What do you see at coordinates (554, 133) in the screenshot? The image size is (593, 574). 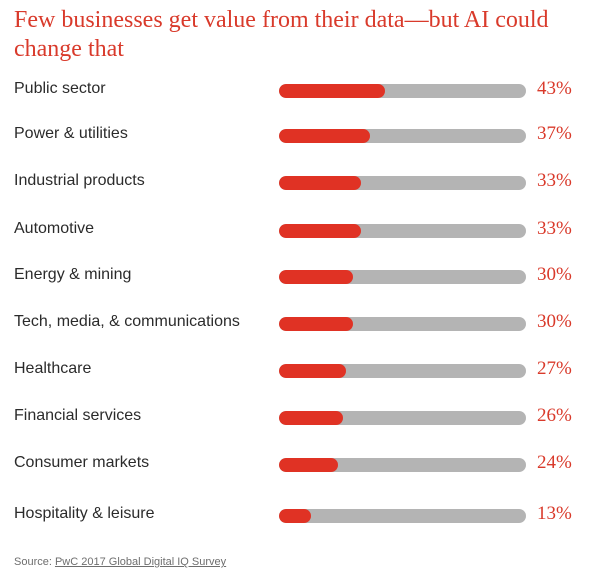 I see `value-label: 37%` at bounding box center [554, 133].